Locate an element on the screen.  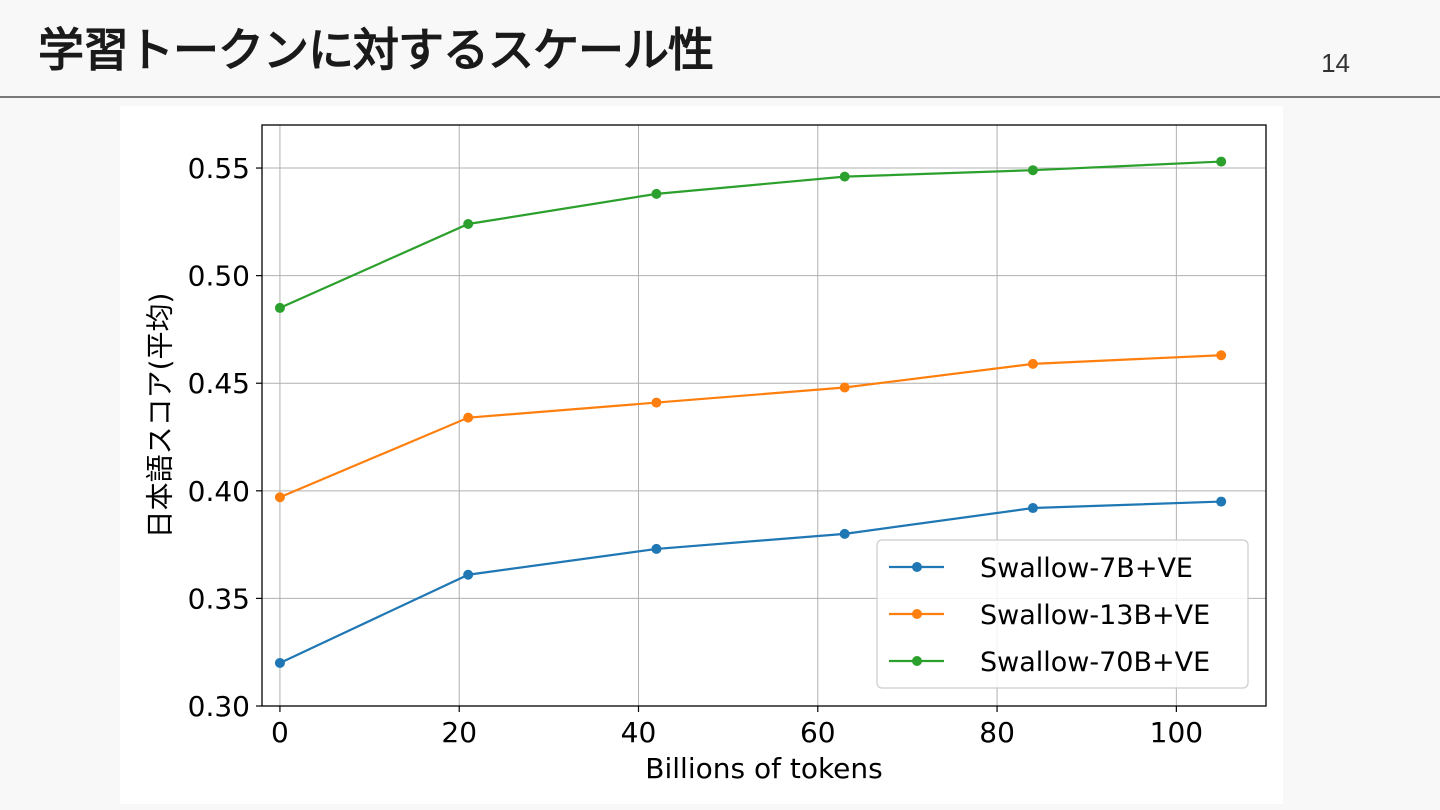
legend-label: Swallow-7B+VE is located at coordinates (1086, 568).